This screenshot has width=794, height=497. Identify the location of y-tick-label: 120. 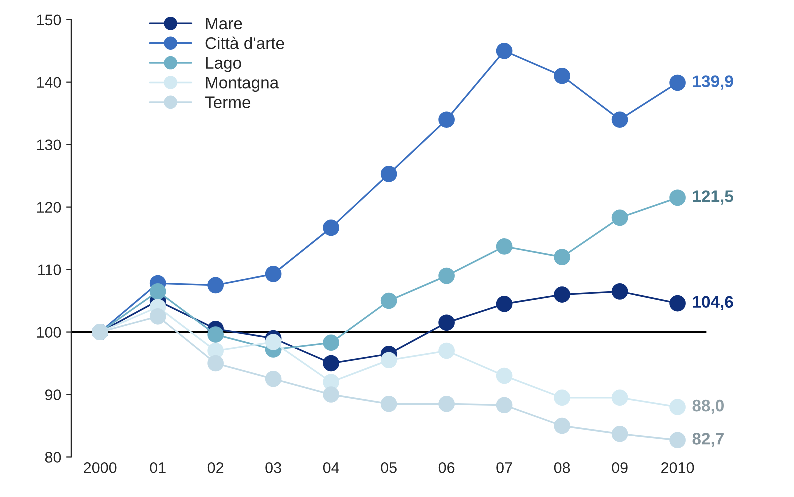
(49, 208).